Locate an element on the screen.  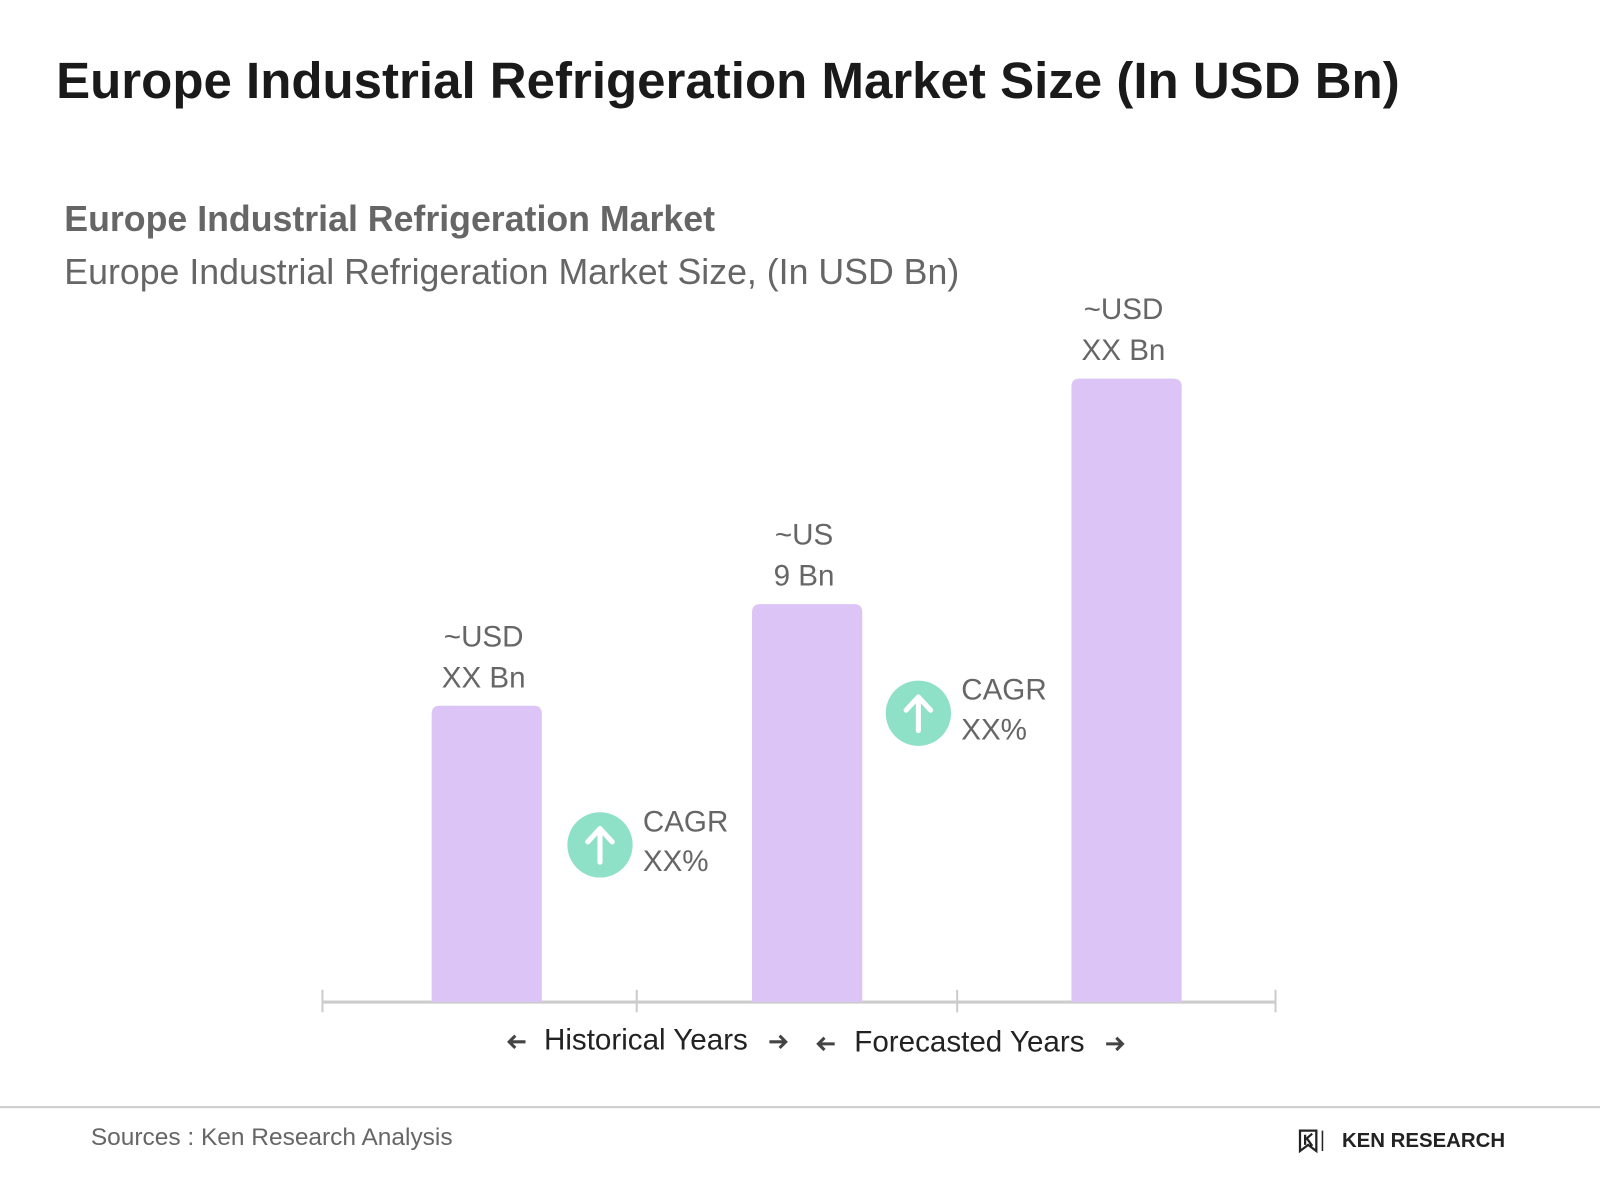
chart-heading: Europe Industrial Refrigeration Market is located at coordinates (389, 219).